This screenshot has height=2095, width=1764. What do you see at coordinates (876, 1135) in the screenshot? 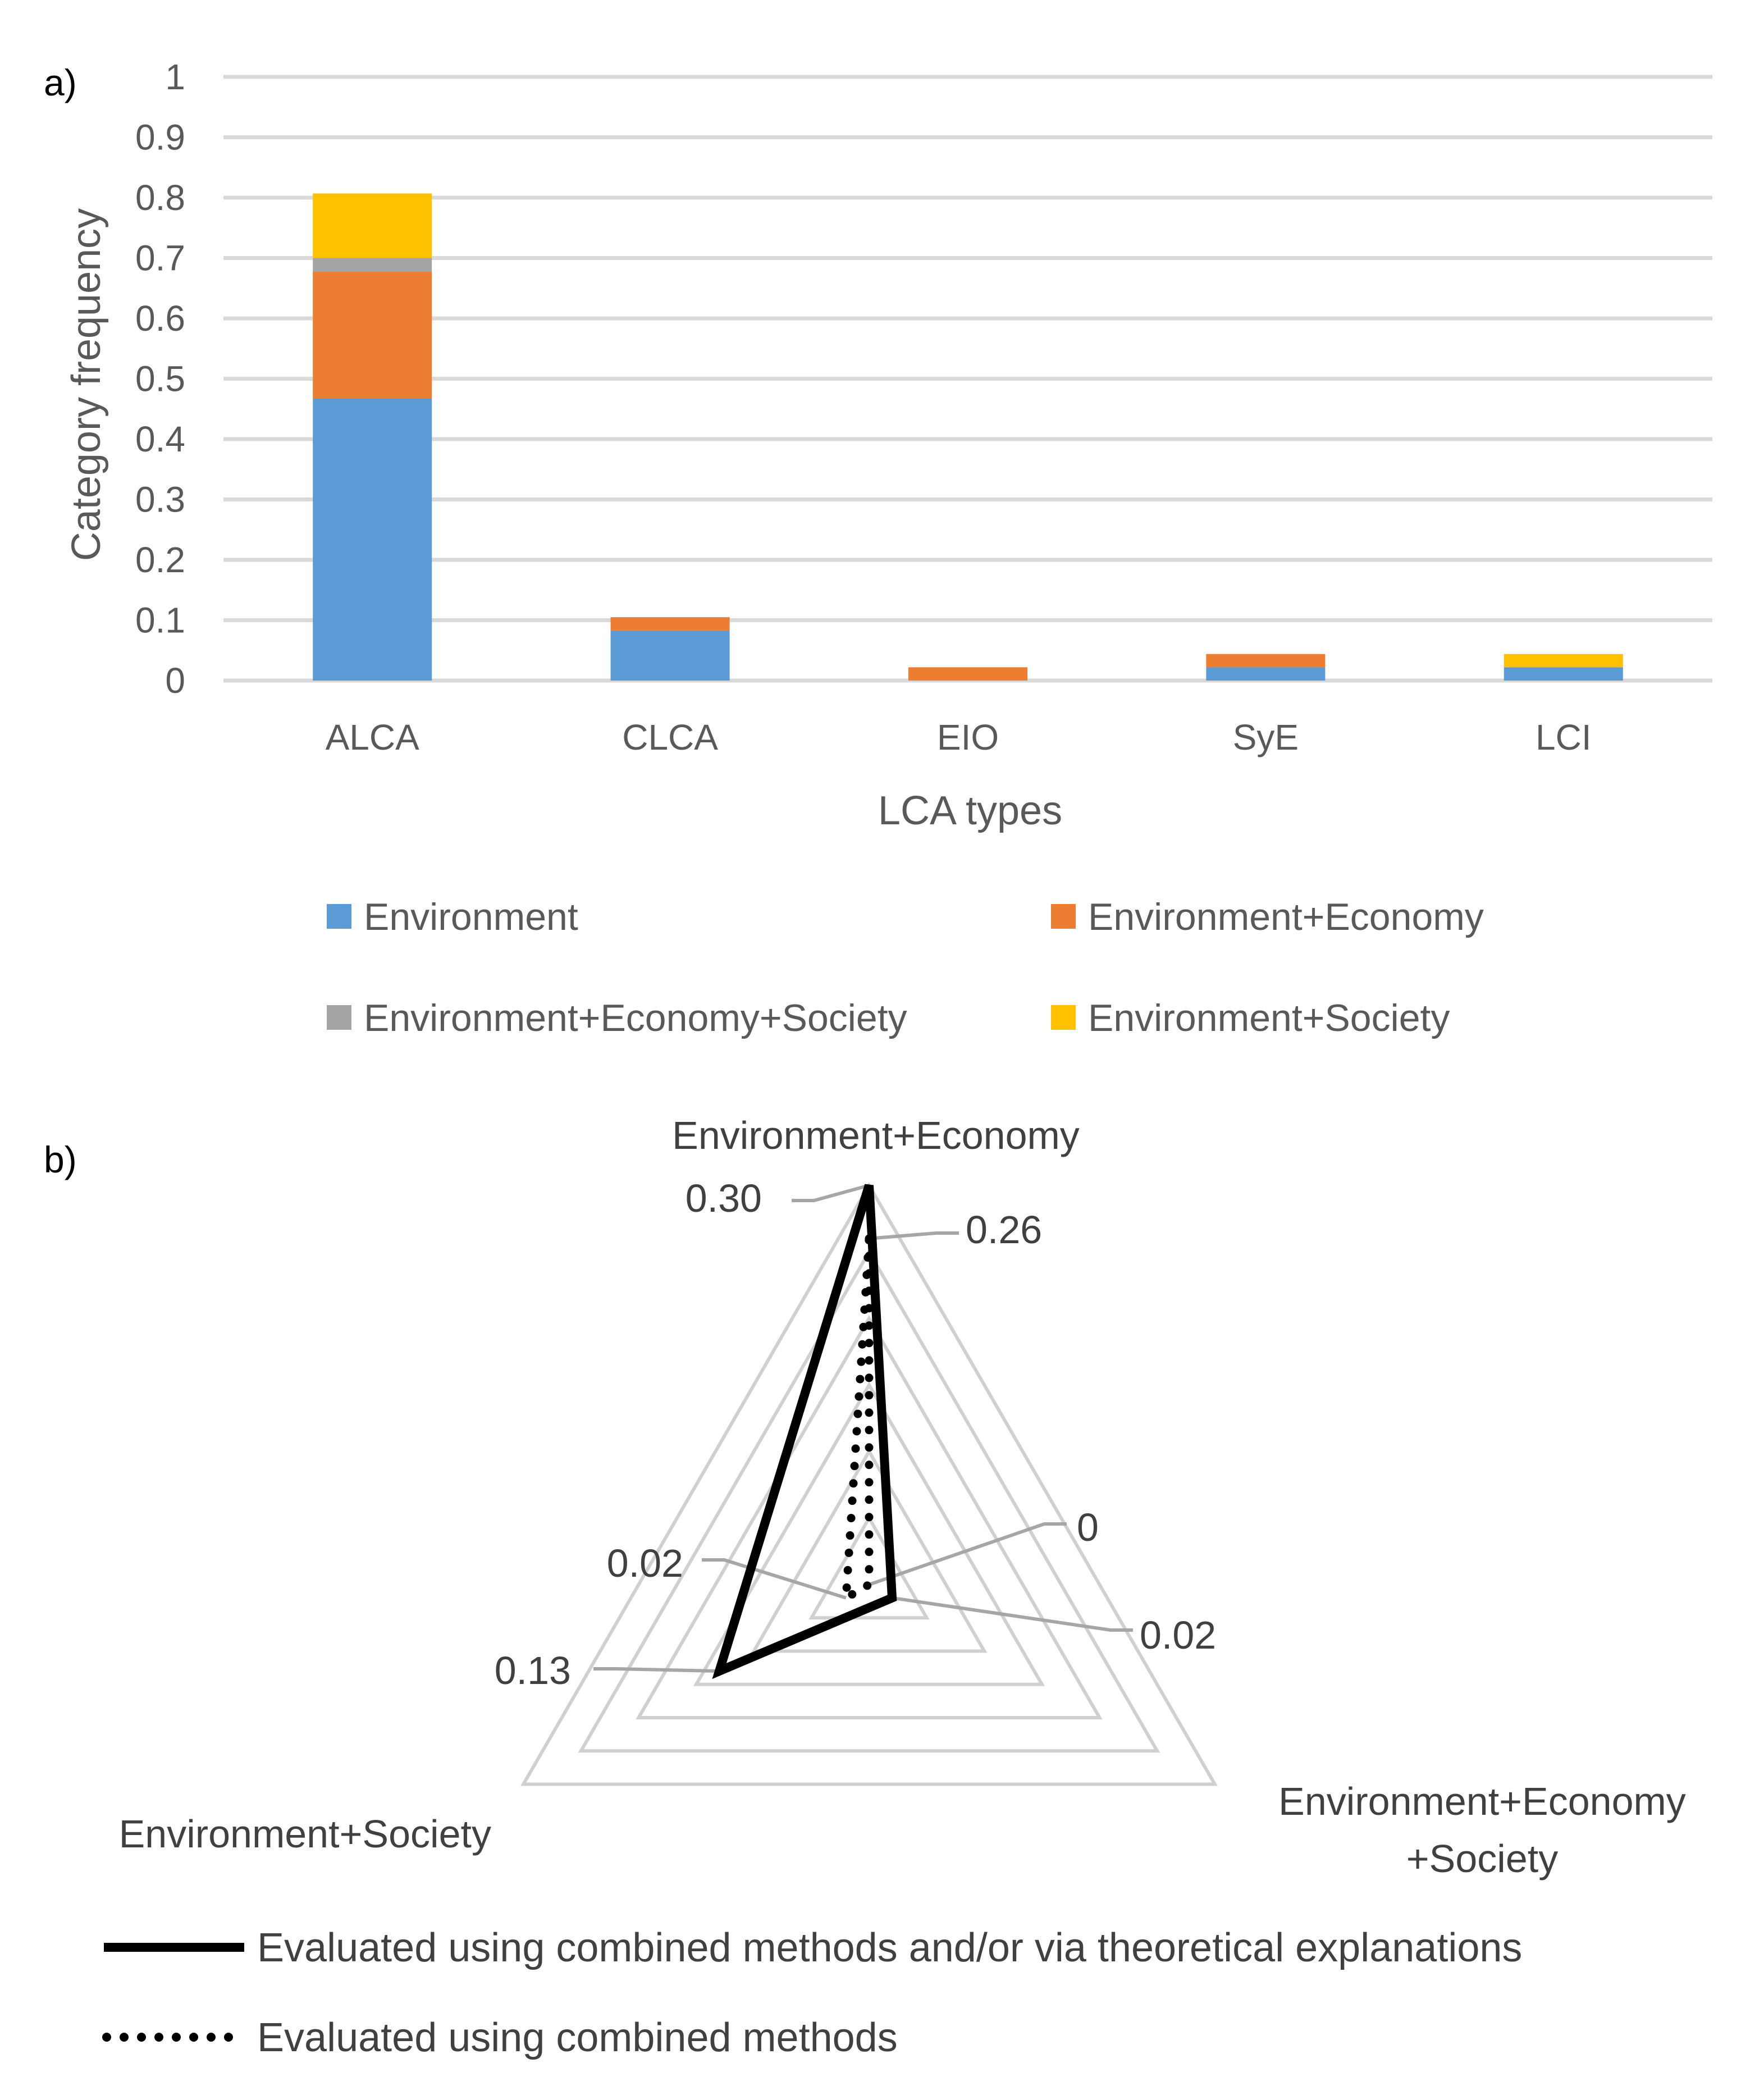
I see `radar-axis-label-top: Environment+Economy` at bounding box center [876, 1135].